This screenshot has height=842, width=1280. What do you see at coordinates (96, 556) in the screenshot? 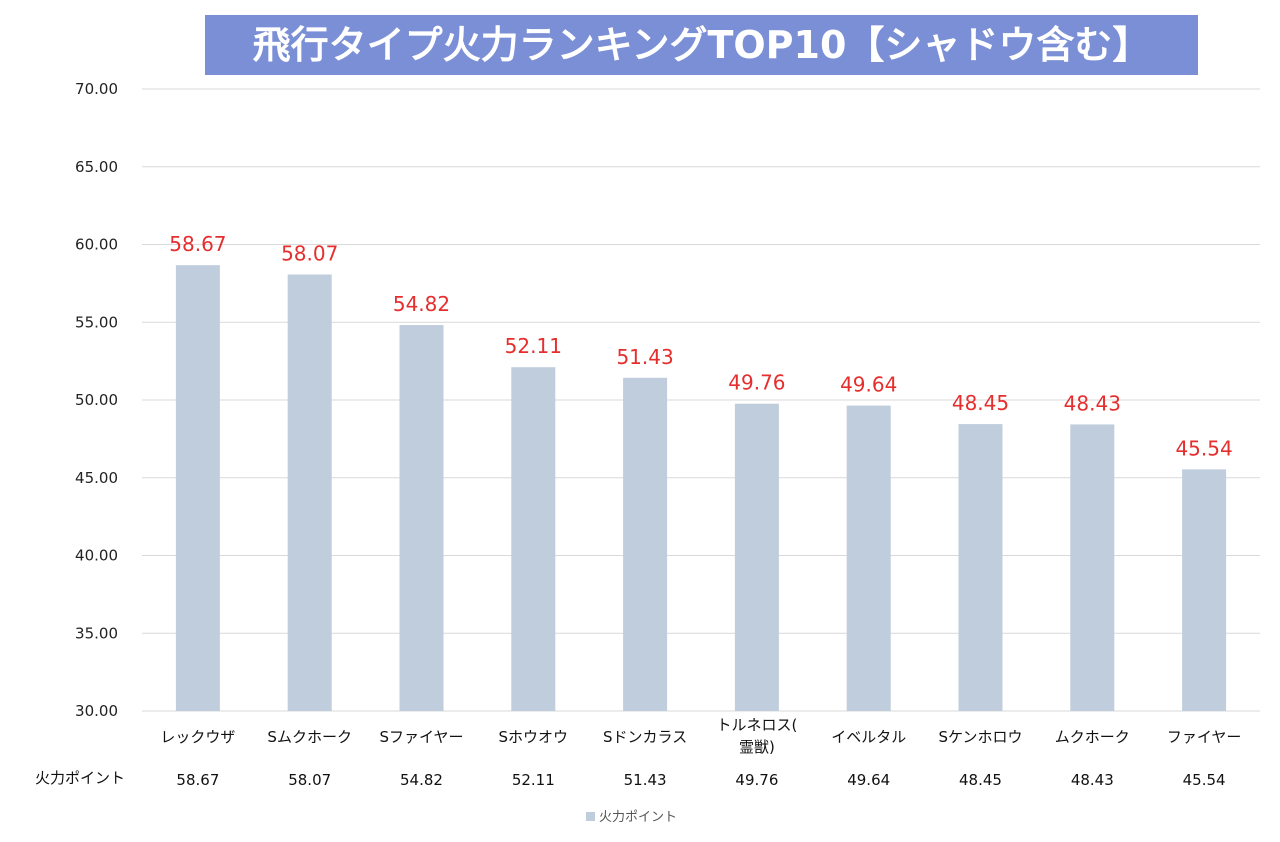
I see `y-tick-label: 40.00` at bounding box center [96, 556].